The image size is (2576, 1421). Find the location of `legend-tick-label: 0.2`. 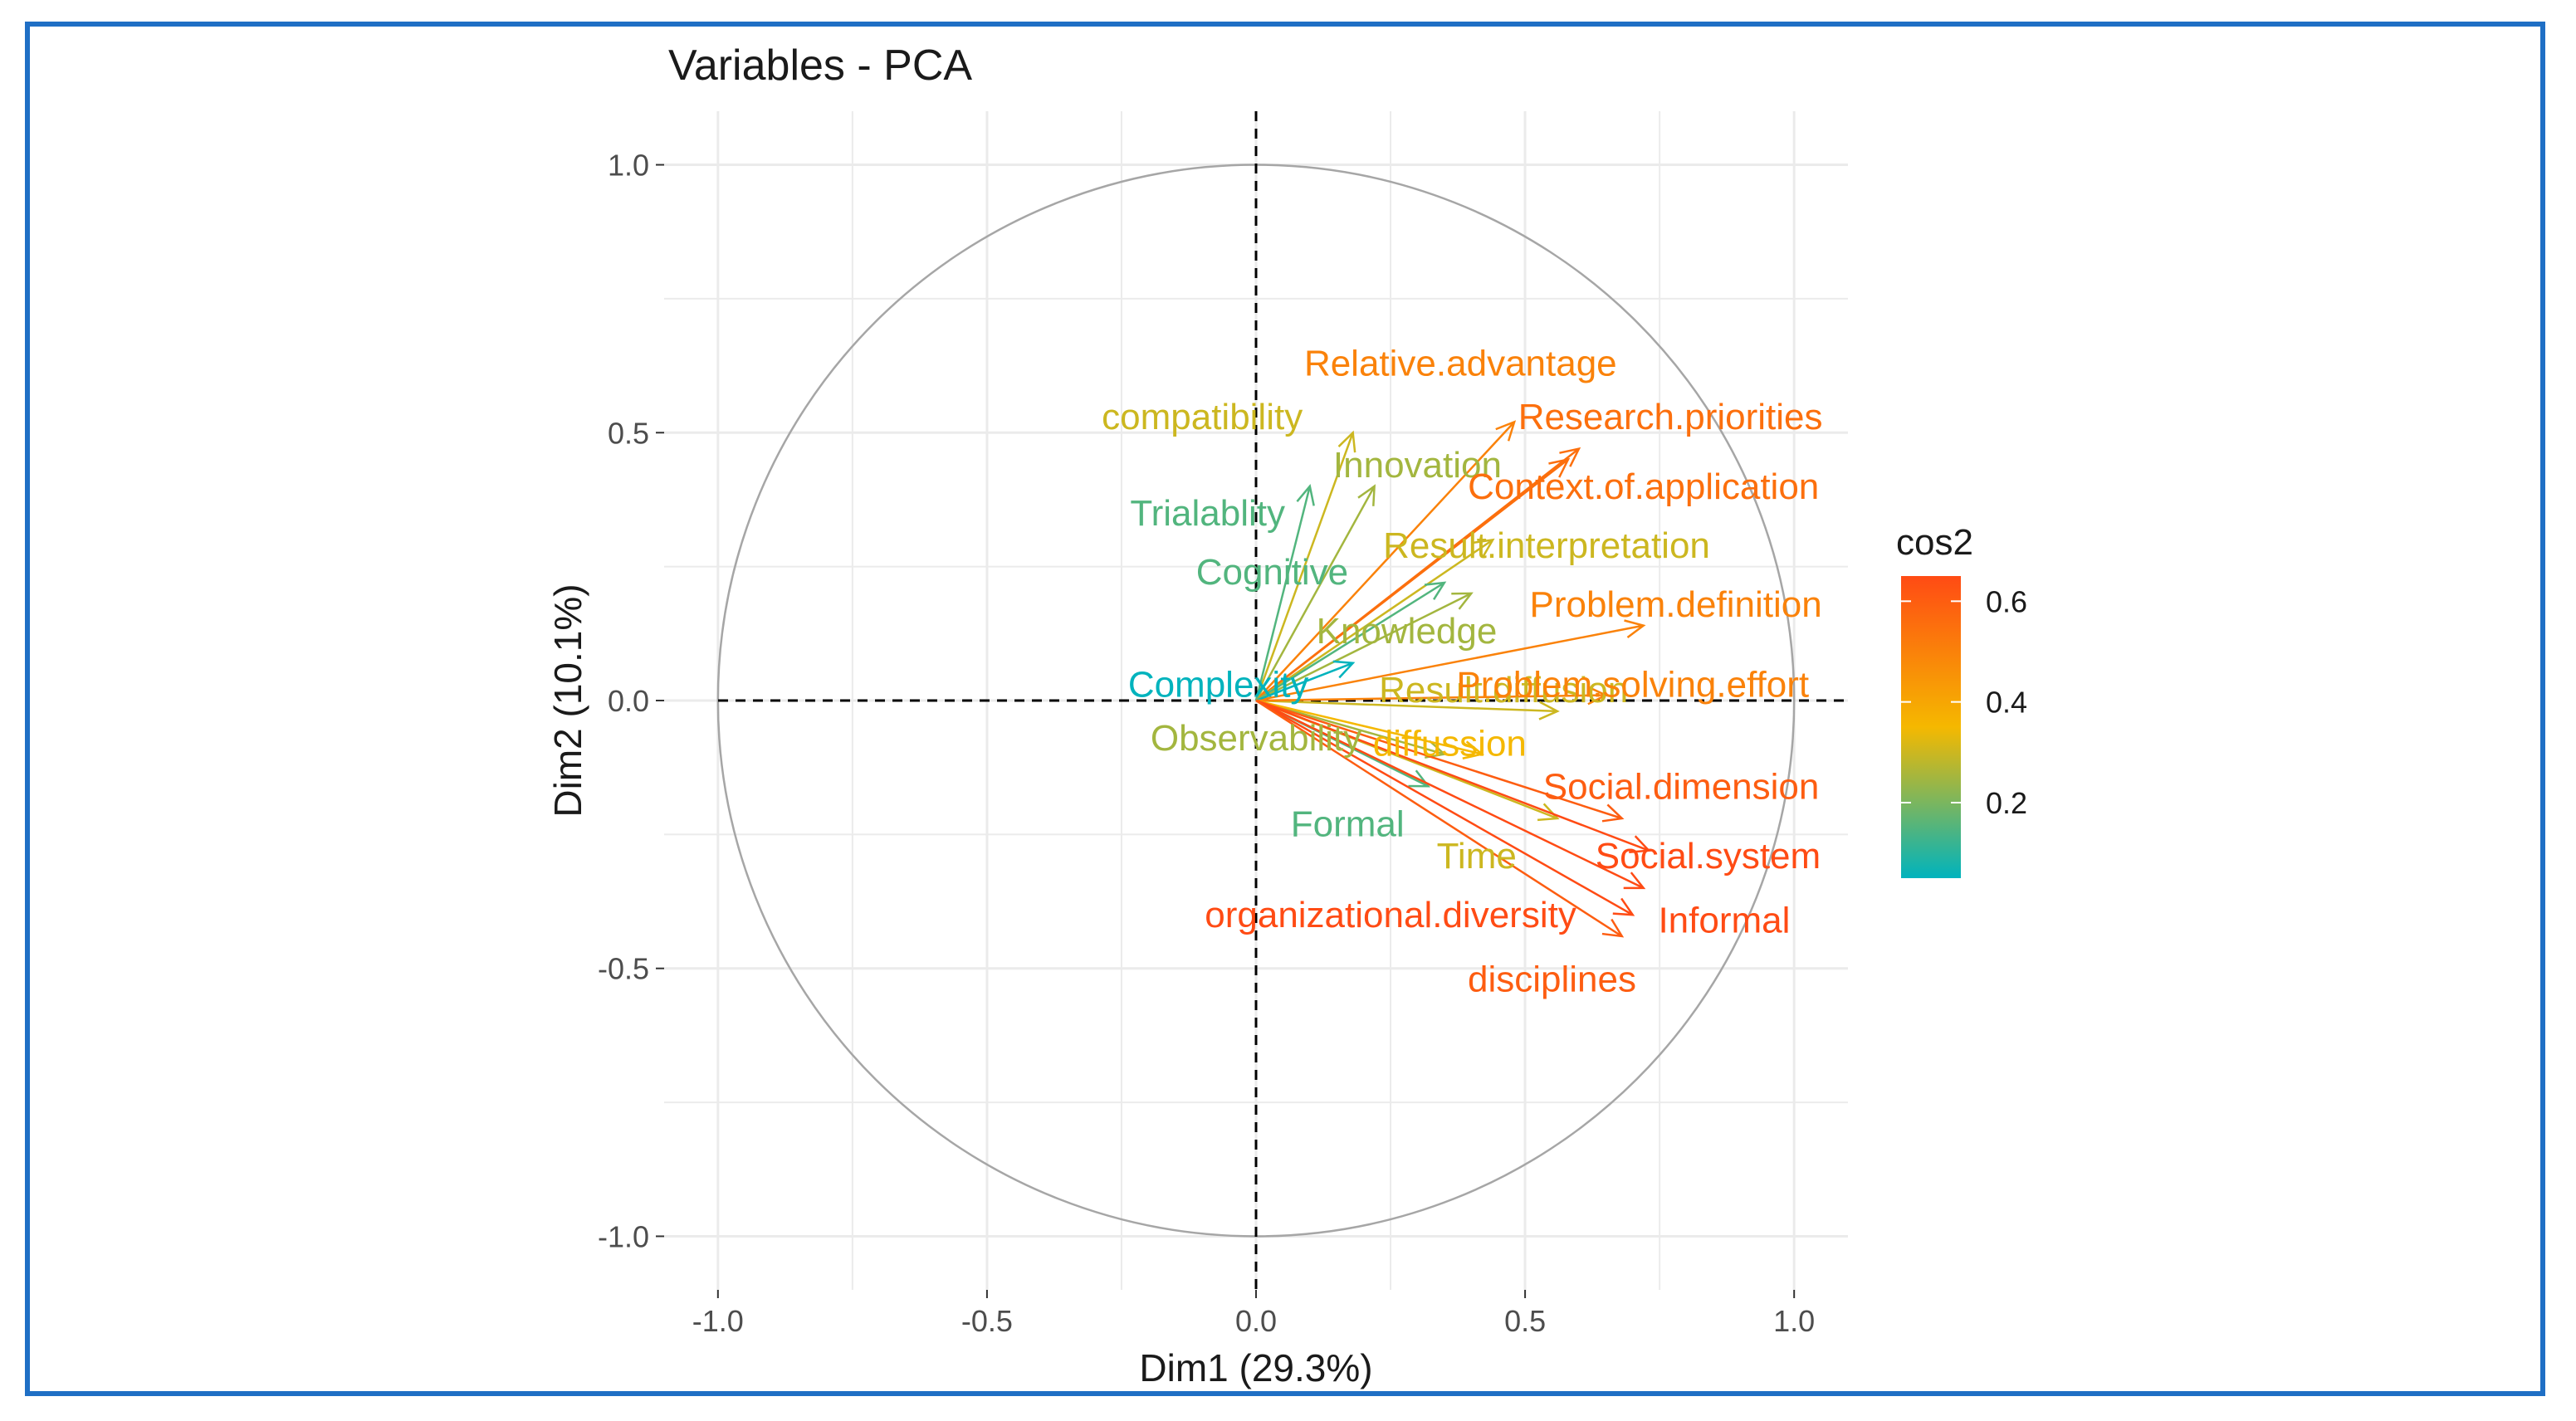

legend-tick-label: 0.2 is located at coordinates (2006, 803).